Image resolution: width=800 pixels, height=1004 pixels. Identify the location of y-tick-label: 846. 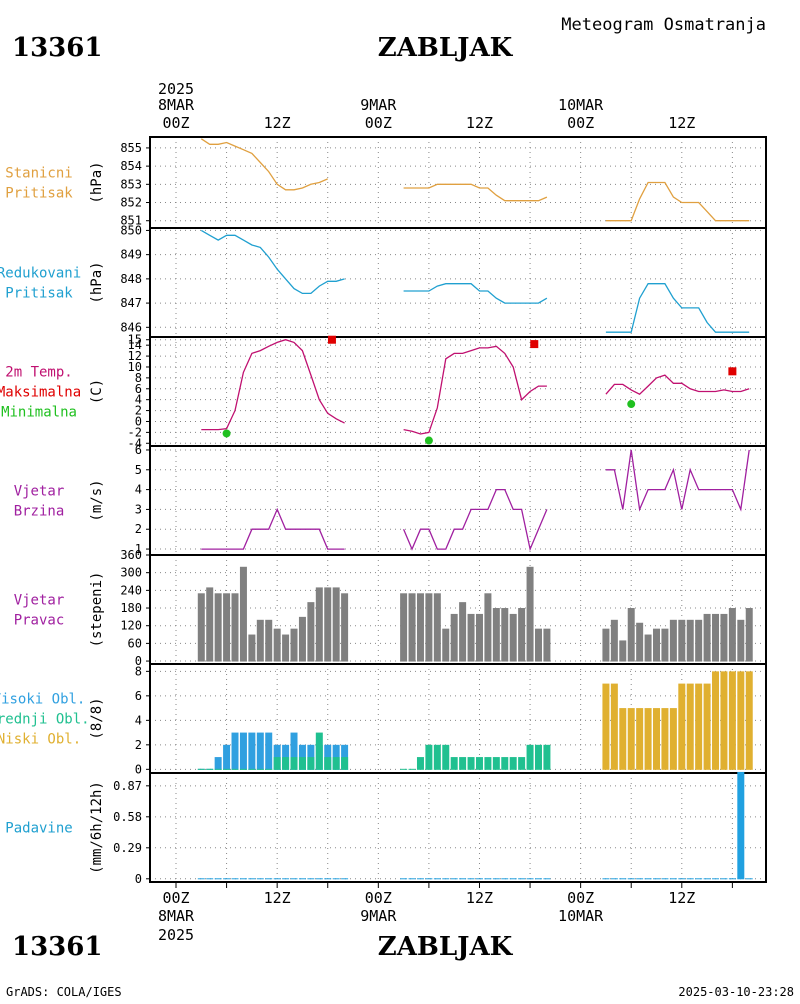
(131, 327).